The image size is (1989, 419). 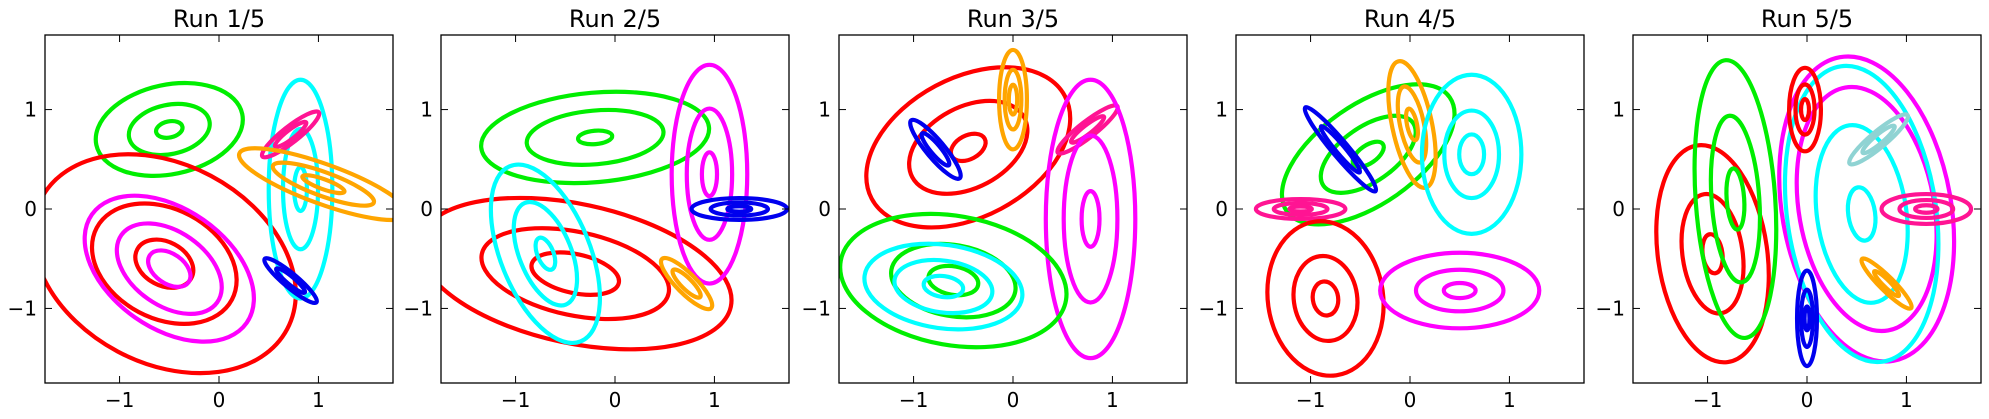 I want to click on axes-frame, so click(x=615, y=209).